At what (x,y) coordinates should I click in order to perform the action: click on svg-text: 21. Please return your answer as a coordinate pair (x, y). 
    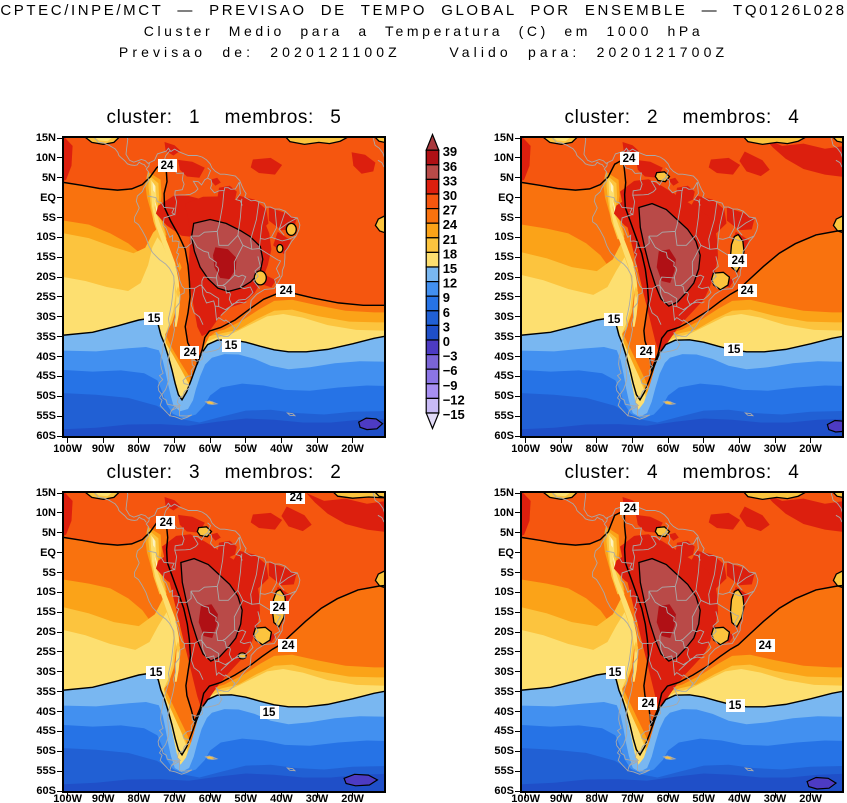
    Looking at the image, I should click on (450, 239).